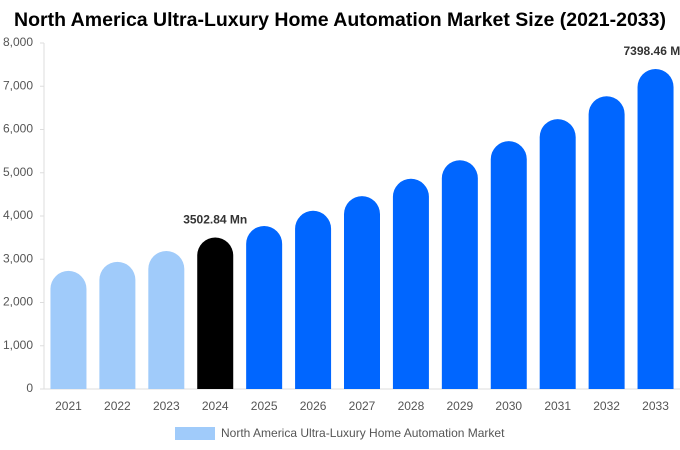 This screenshot has width=680, height=450. Describe the element at coordinates (195, 433) in the screenshot. I see `legend-swatch` at that location.